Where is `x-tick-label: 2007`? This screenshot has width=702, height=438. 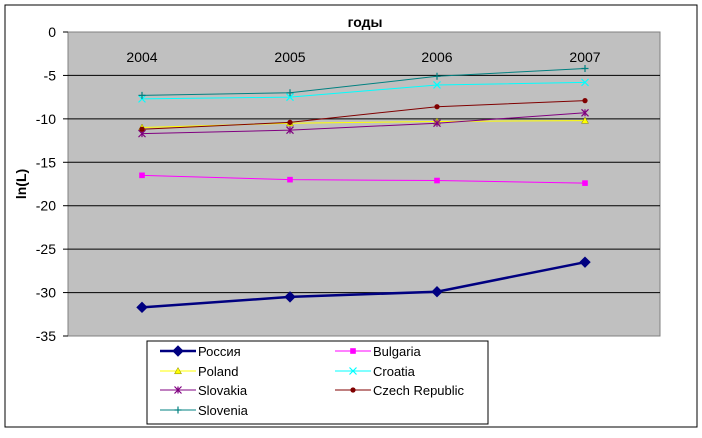 x-tick-label: 2007 is located at coordinates (584, 57).